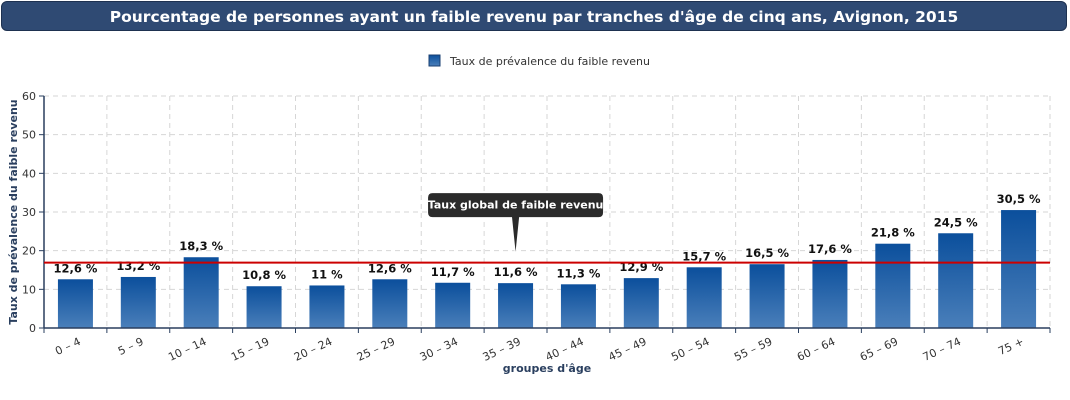 The width and height of the screenshot is (1070, 400). Describe the element at coordinates (767, 253) in the screenshot. I see `data-label: 16,5 %` at that location.